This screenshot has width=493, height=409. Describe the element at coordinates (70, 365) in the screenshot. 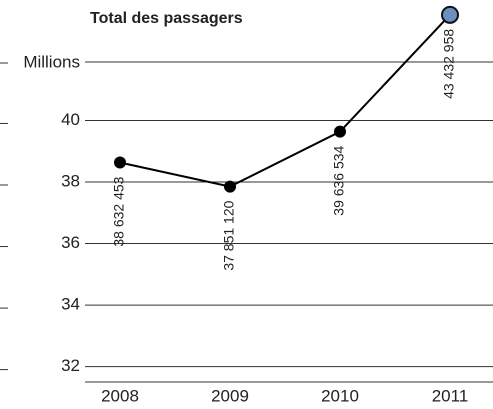

I see `y-tick-label: 32` at that location.